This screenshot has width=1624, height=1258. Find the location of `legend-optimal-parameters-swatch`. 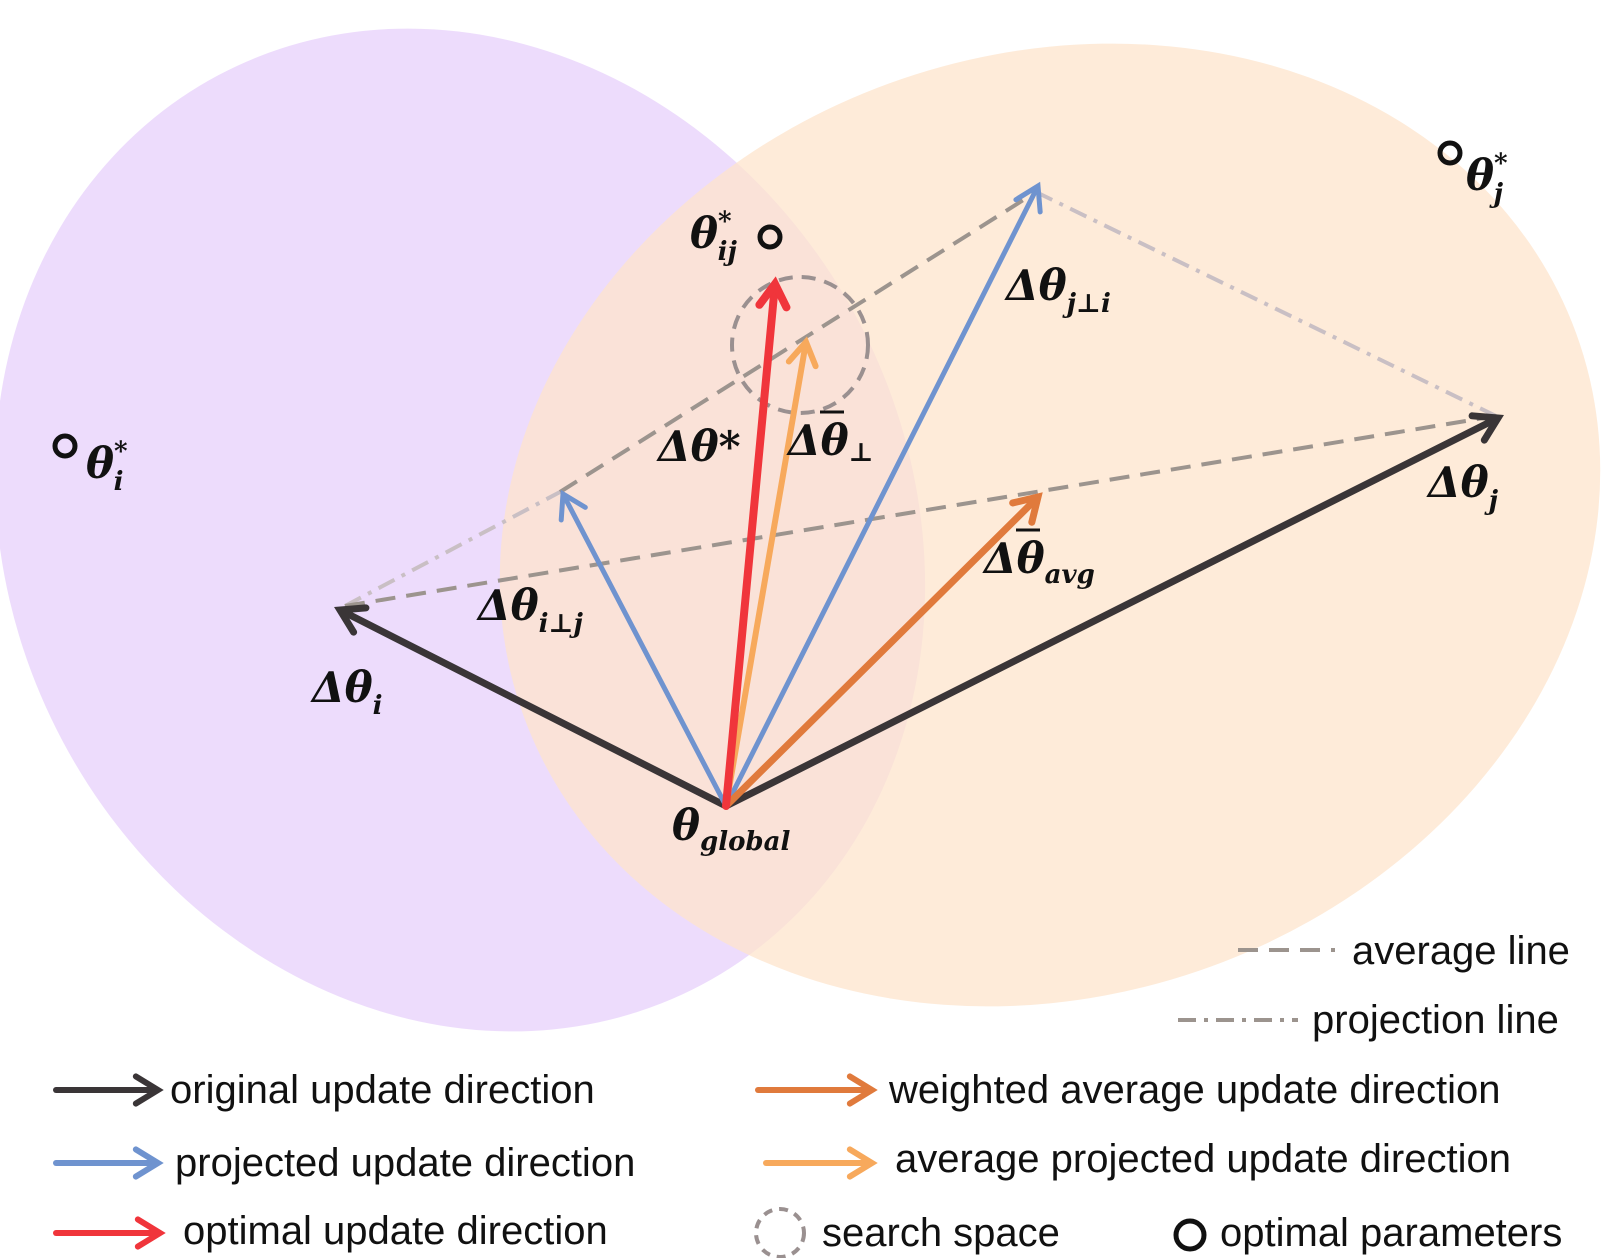

legend-optimal-parameters-swatch is located at coordinates (1190, 1235).